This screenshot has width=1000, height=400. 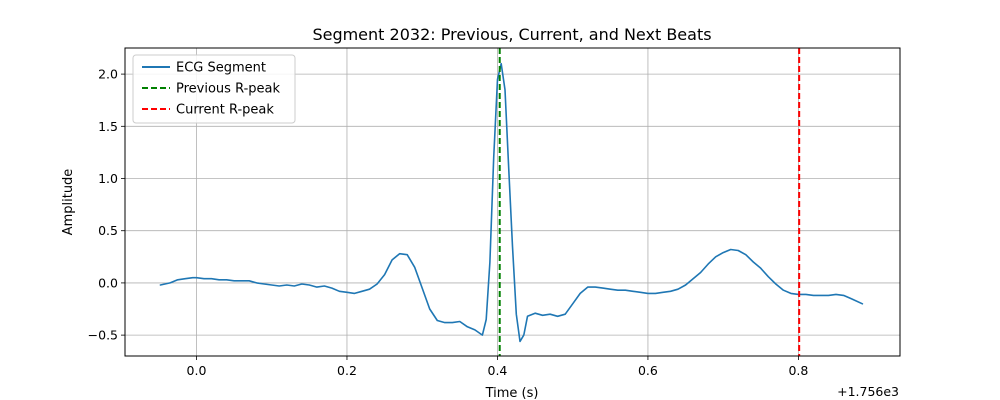 What do you see at coordinates (228, 89) in the screenshot?
I see `legend-label-previous-r-peak: Previous R-peak` at bounding box center [228, 89].